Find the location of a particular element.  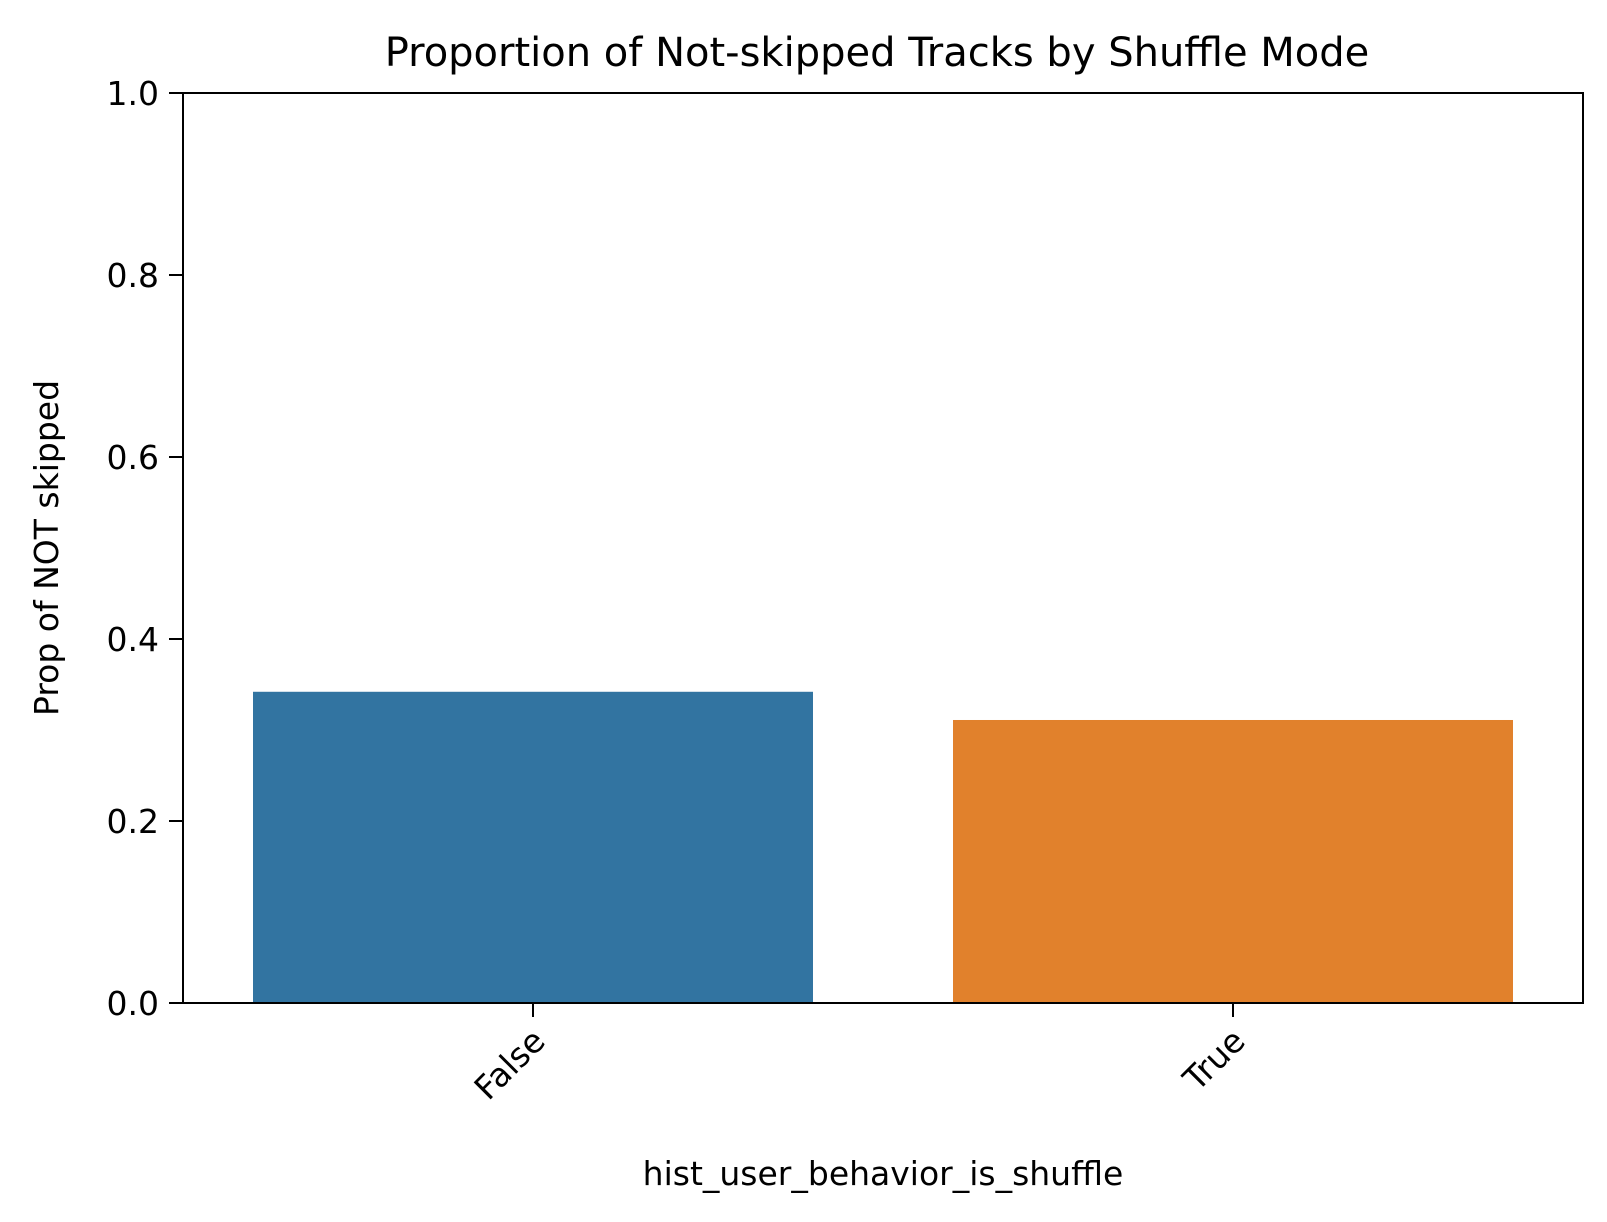

y-tick-label: 0.2 is located at coordinates (133, 821).